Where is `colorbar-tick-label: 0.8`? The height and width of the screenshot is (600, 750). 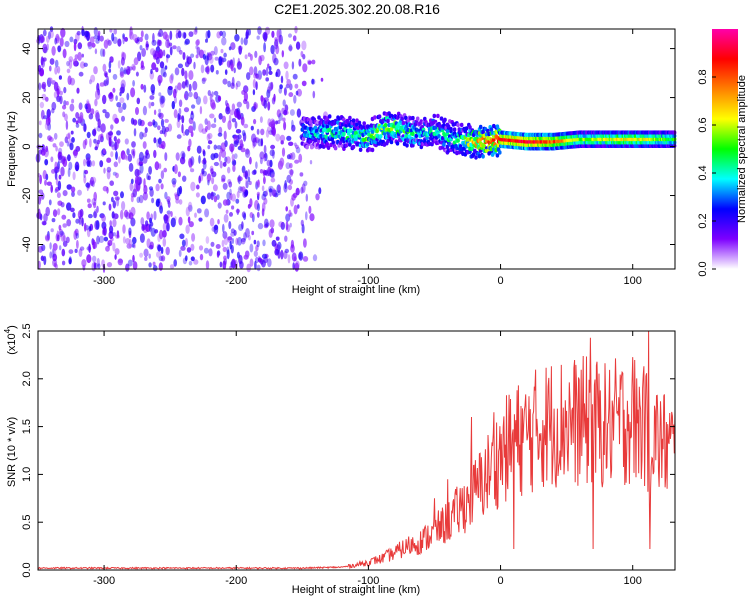 colorbar-tick-label: 0.8 is located at coordinates (703, 76).